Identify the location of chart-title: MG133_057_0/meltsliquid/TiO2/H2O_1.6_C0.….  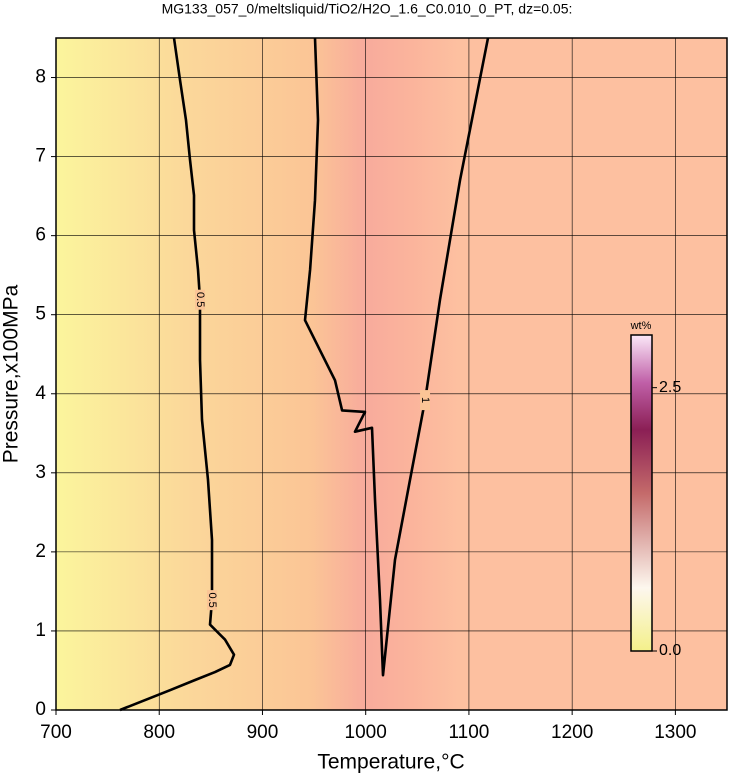
(367, 9).